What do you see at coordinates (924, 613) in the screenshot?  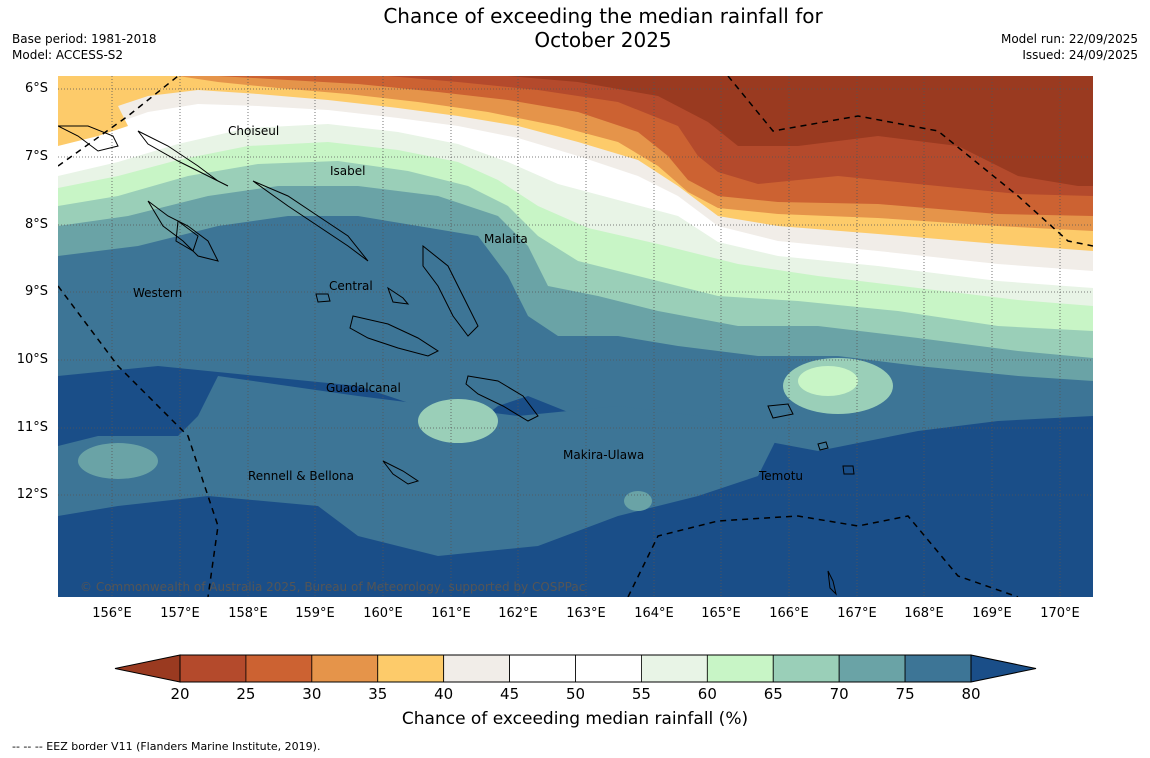 I see `lon-label-168e: 168°E` at bounding box center [924, 613].